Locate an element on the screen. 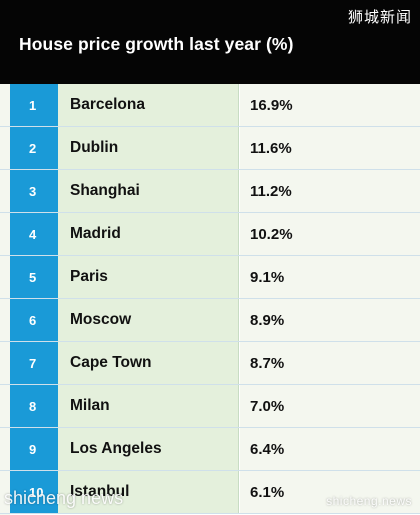 This screenshot has width=420, height=515. watermark-top-right: 狮城新闻 is located at coordinates (379, 17).